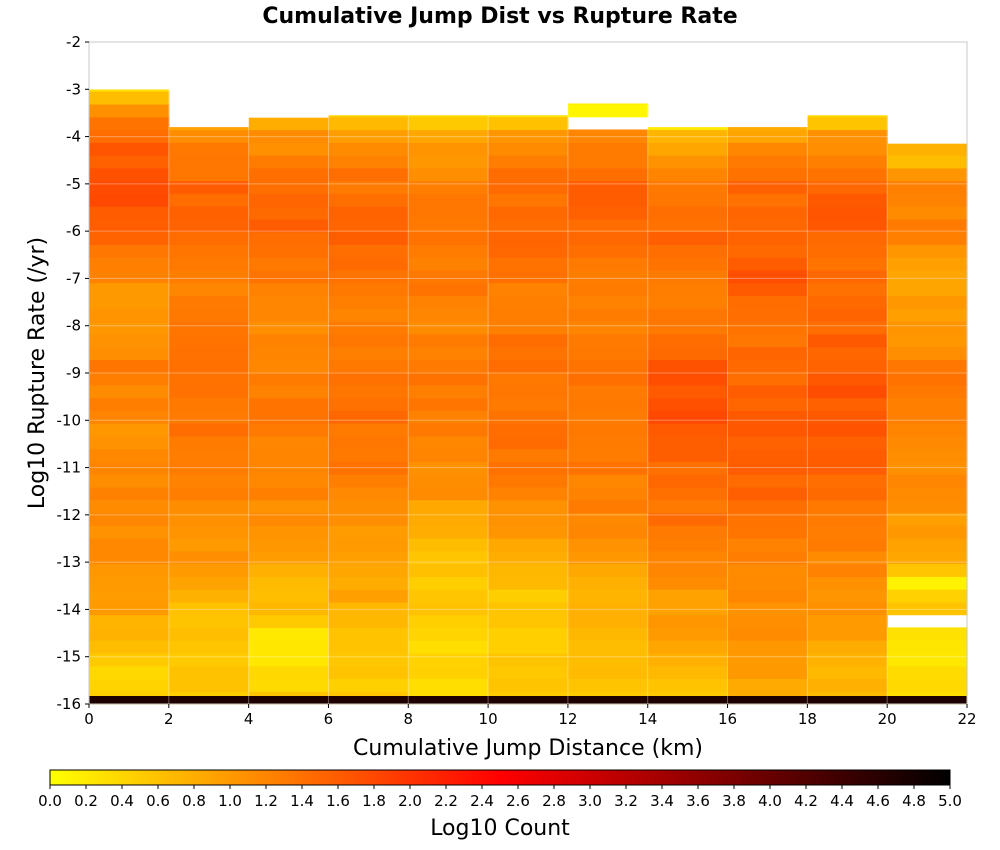  What do you see at coordinates (727, 719) in the screenshot?
I see `x-tick-label: 16` at bounding box center [727, 719].